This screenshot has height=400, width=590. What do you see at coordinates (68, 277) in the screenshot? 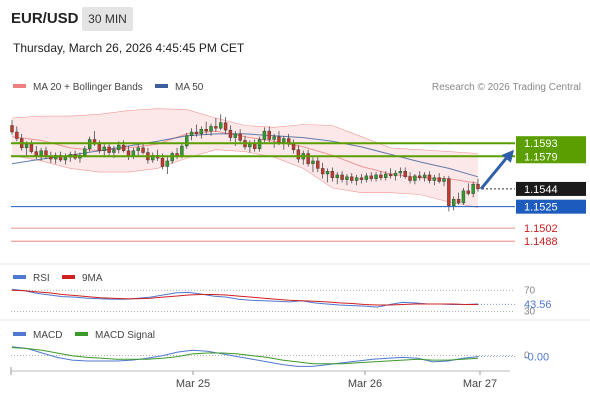
I see `rsi-ma-legend-swatch` at bounding box center [68, 277].